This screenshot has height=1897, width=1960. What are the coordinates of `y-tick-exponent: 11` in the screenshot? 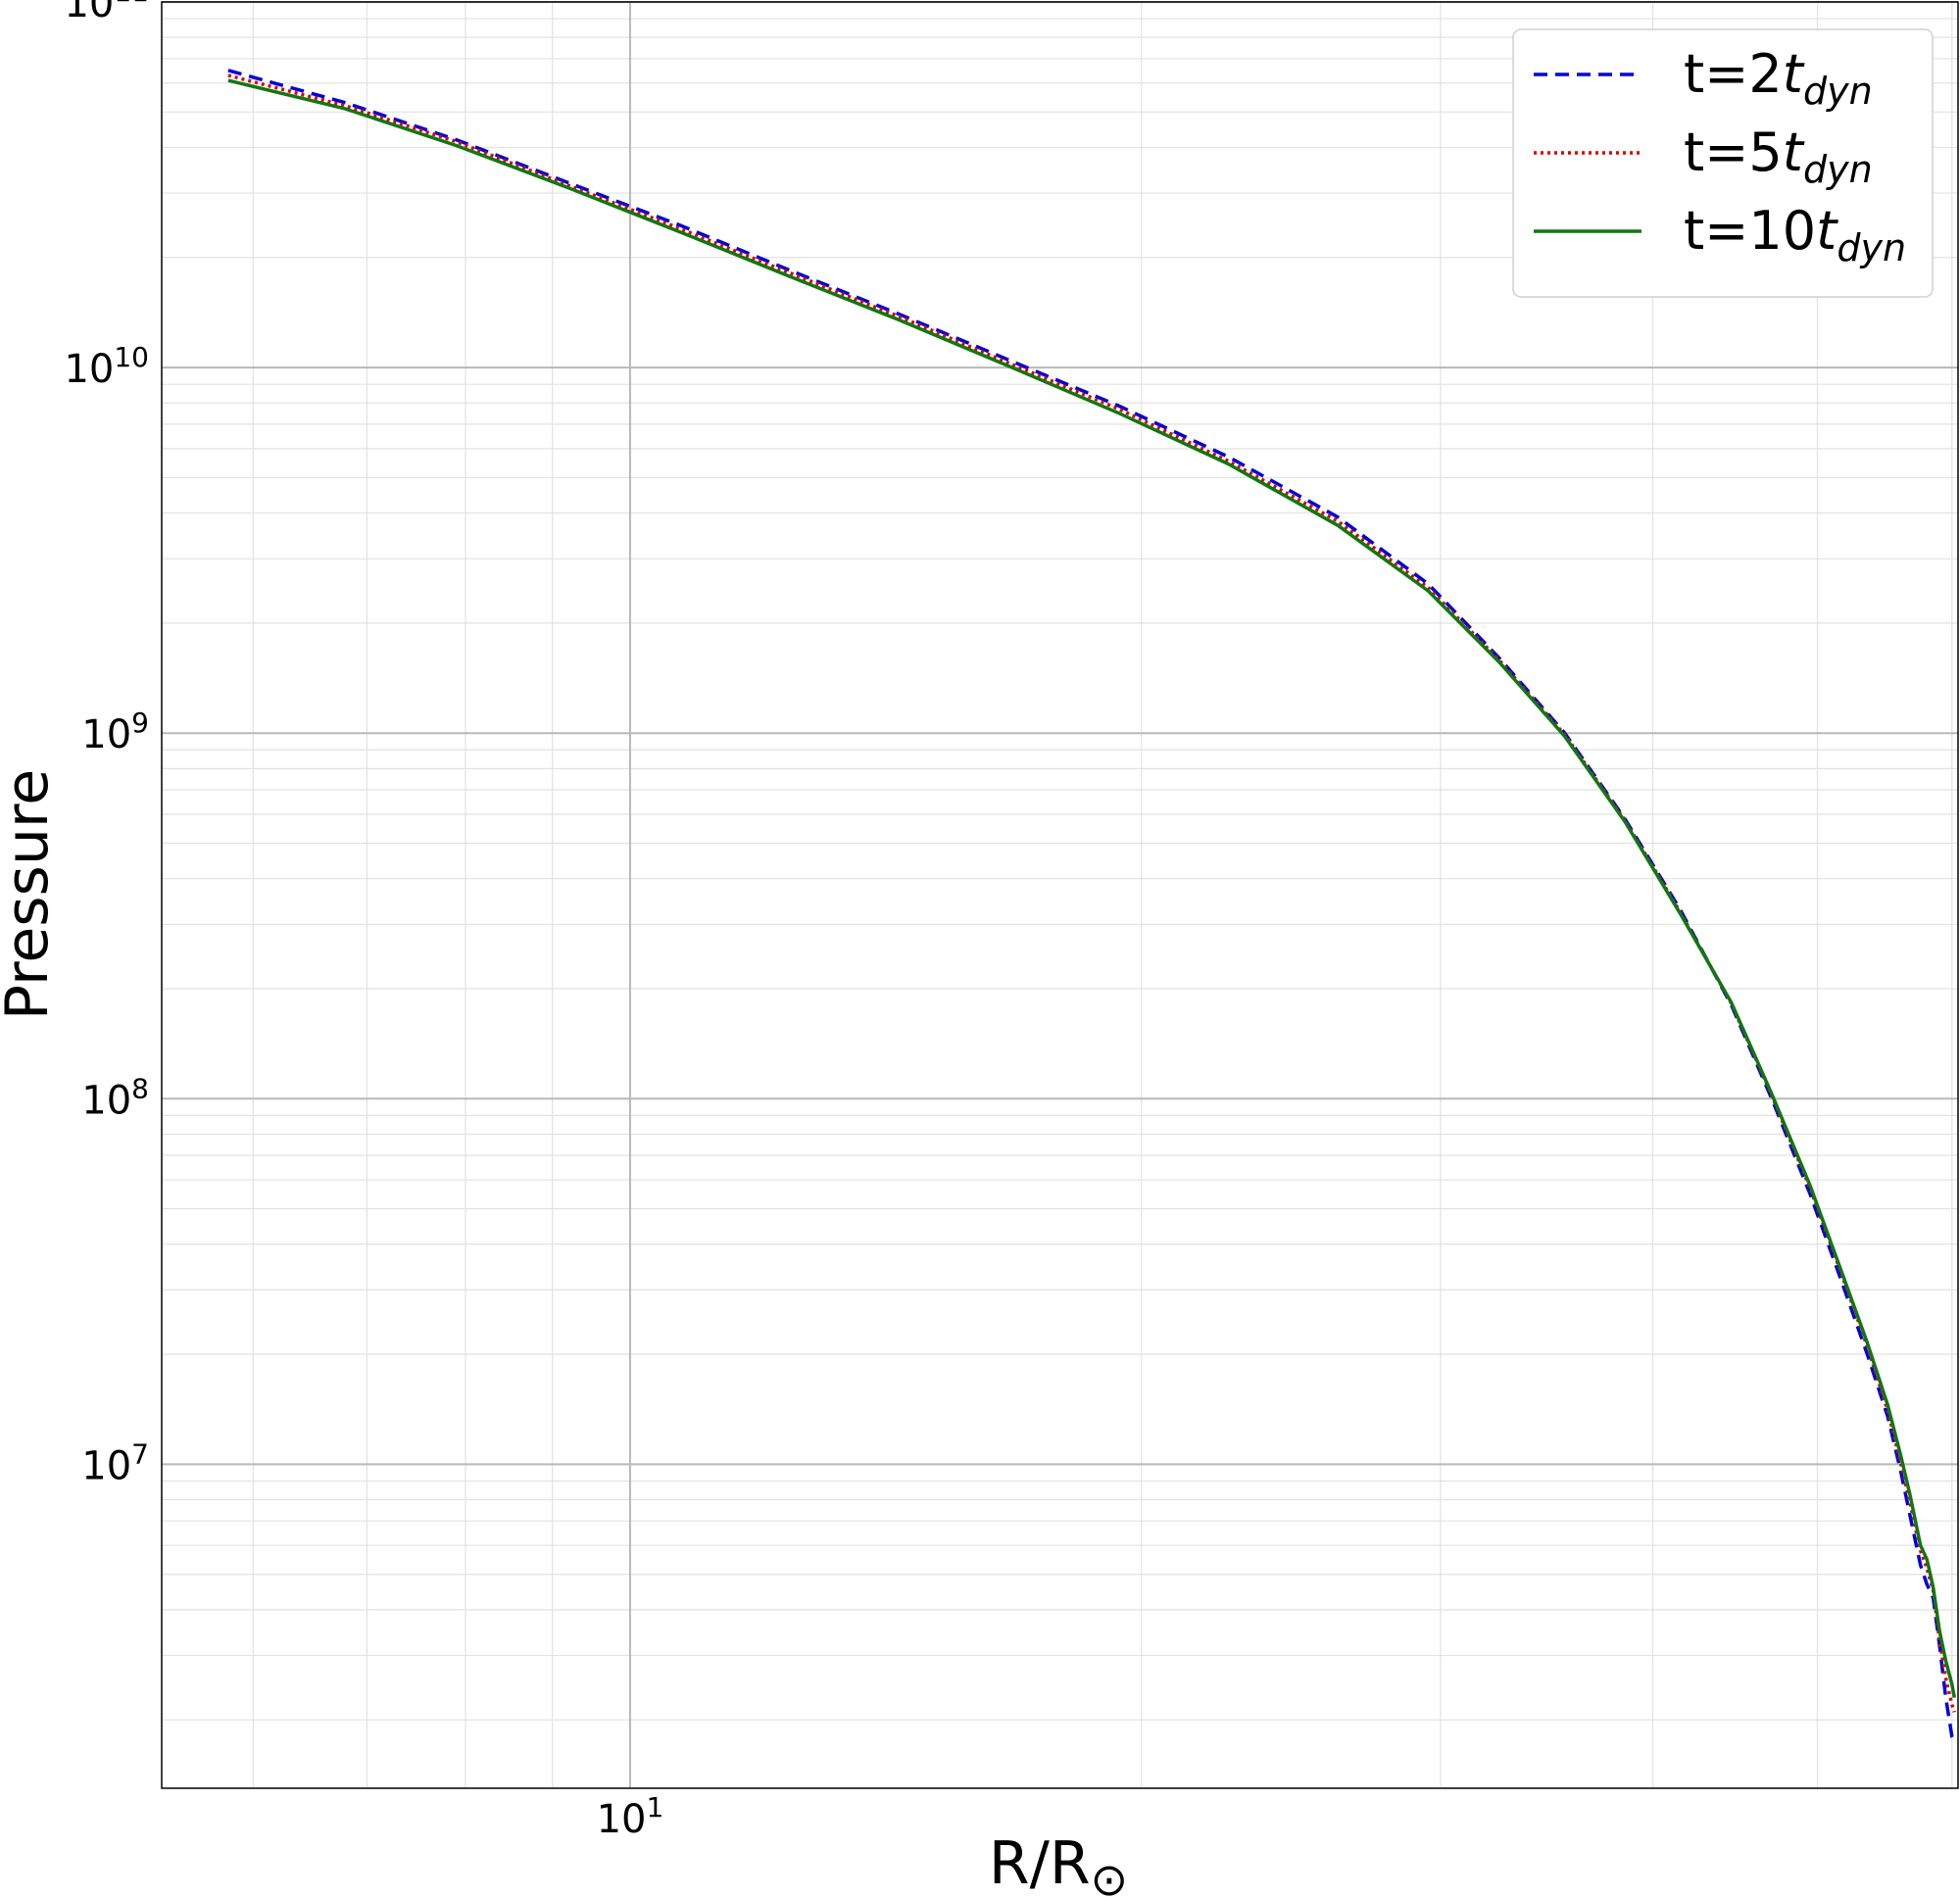 It's located at (131, 4).